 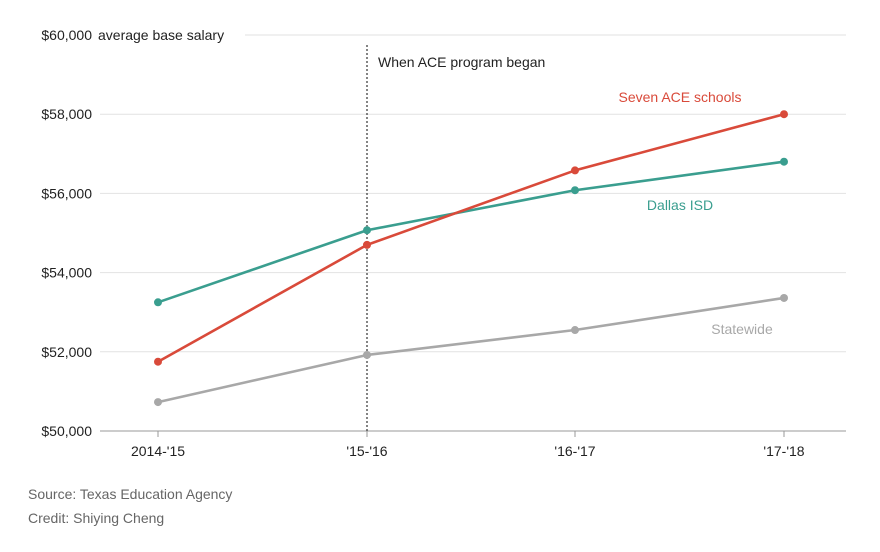 I want to click on series-line, so click(x=471, y=350).